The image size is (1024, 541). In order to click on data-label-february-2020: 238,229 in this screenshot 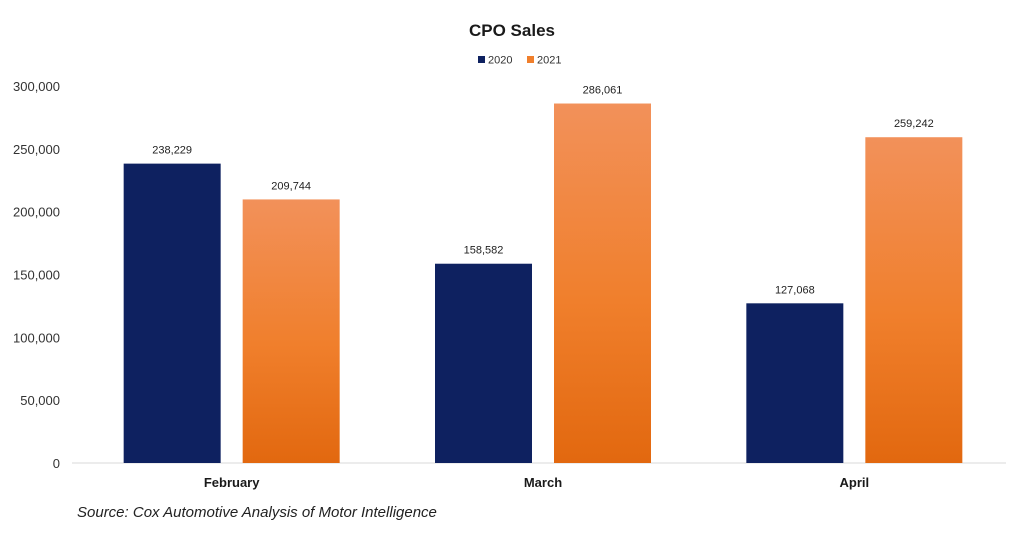, I will do `click(172, 151)`.